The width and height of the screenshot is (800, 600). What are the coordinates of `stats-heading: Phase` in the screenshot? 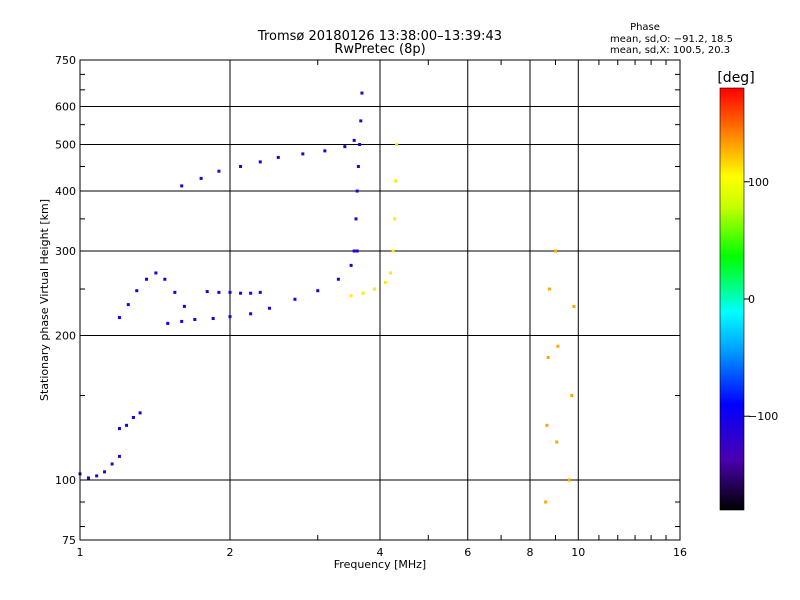 It's located at (645, 27).